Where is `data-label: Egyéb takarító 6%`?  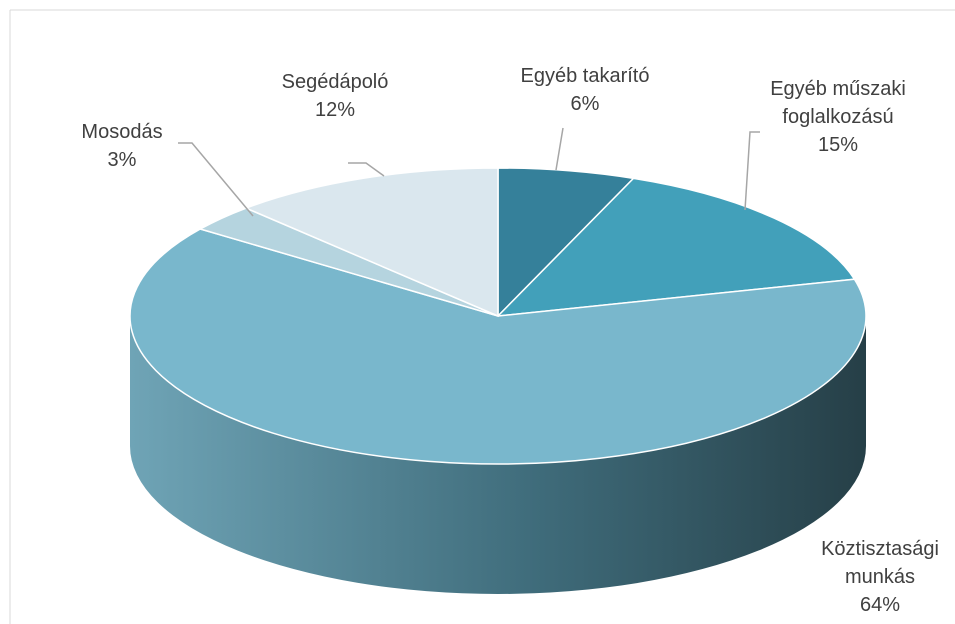
data-label: Egyéb takarító 6% is located at coordinates (585, 90).